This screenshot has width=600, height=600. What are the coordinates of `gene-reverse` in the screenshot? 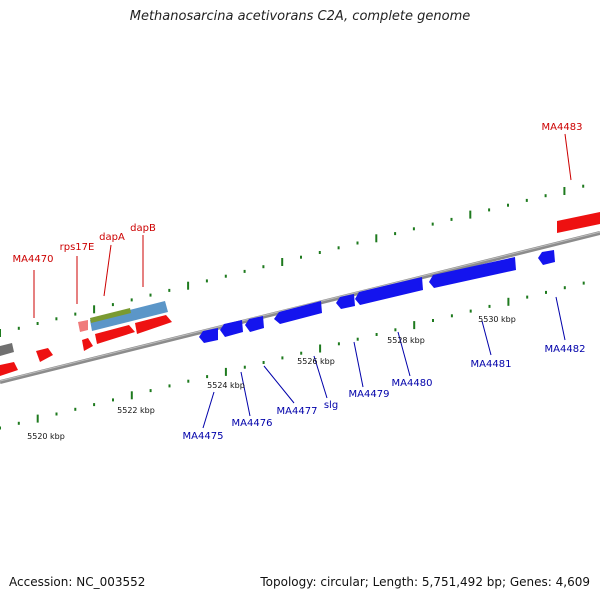 It's located at (345, 301).